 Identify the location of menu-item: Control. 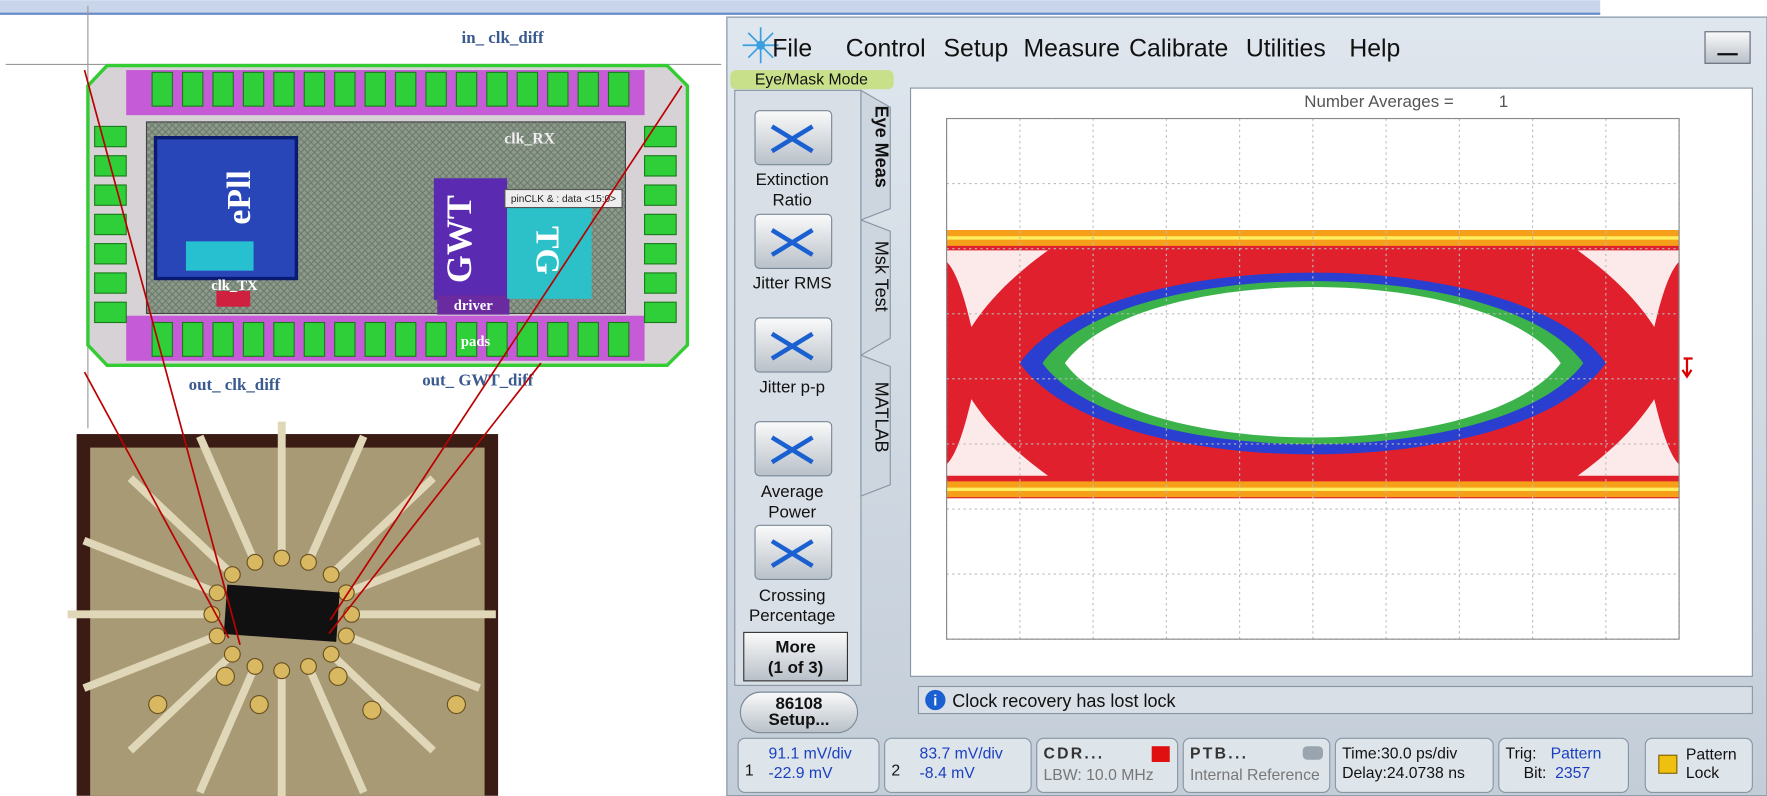
(886, 49).